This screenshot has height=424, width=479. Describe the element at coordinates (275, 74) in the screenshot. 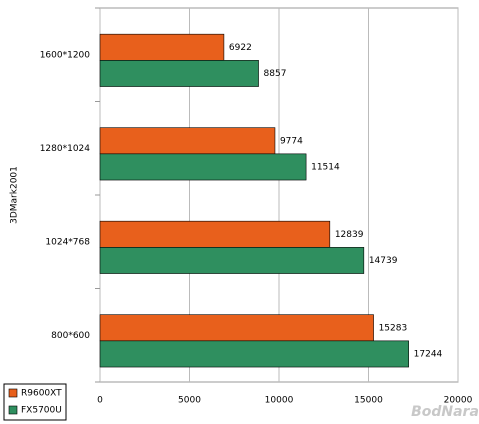

I see `data-label: 8857` at that location.